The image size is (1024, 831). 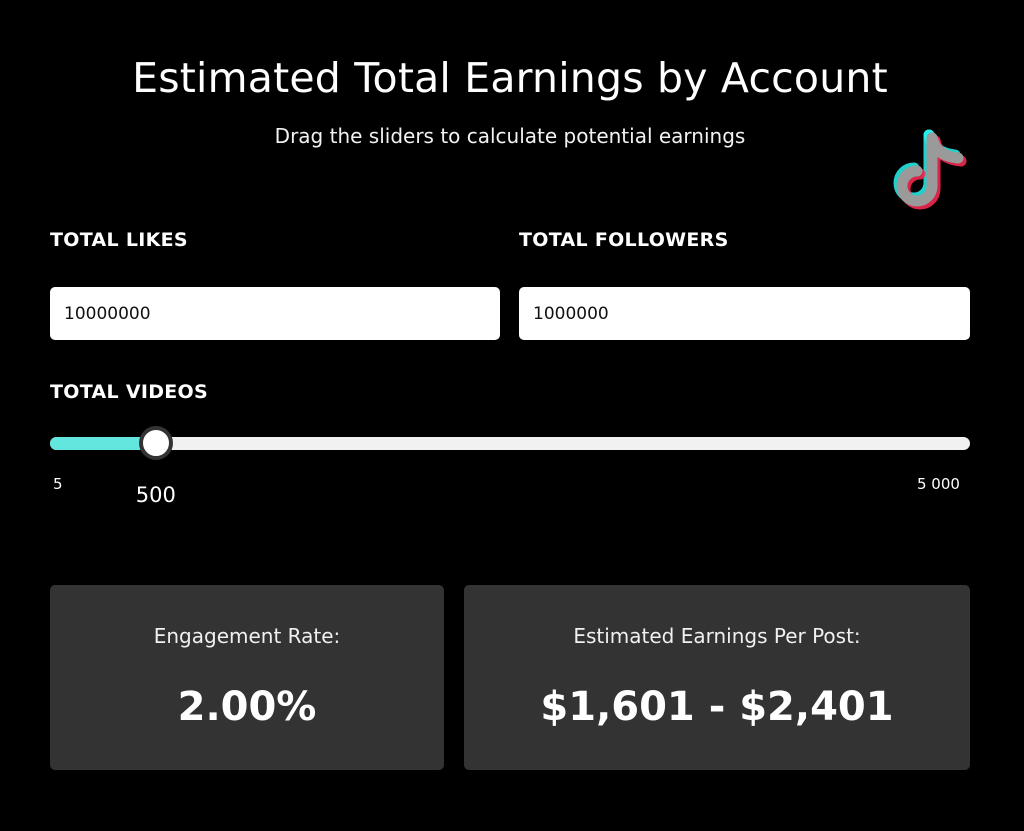 What do you see at coordinates (155, 443) in the screenshot?
I see `videos-slider-thumb` at bounding box center [155, 443].